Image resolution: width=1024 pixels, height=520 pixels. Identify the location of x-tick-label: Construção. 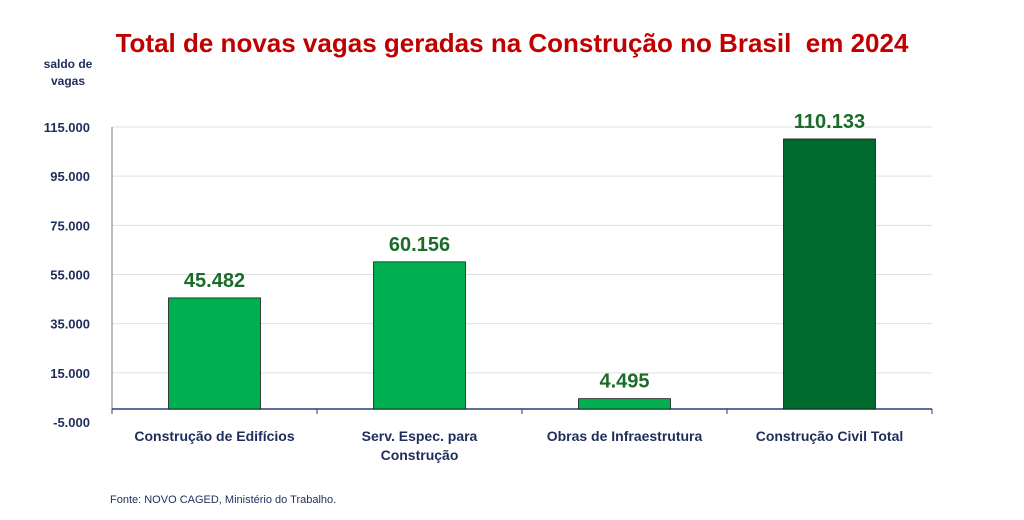
(420, 455).